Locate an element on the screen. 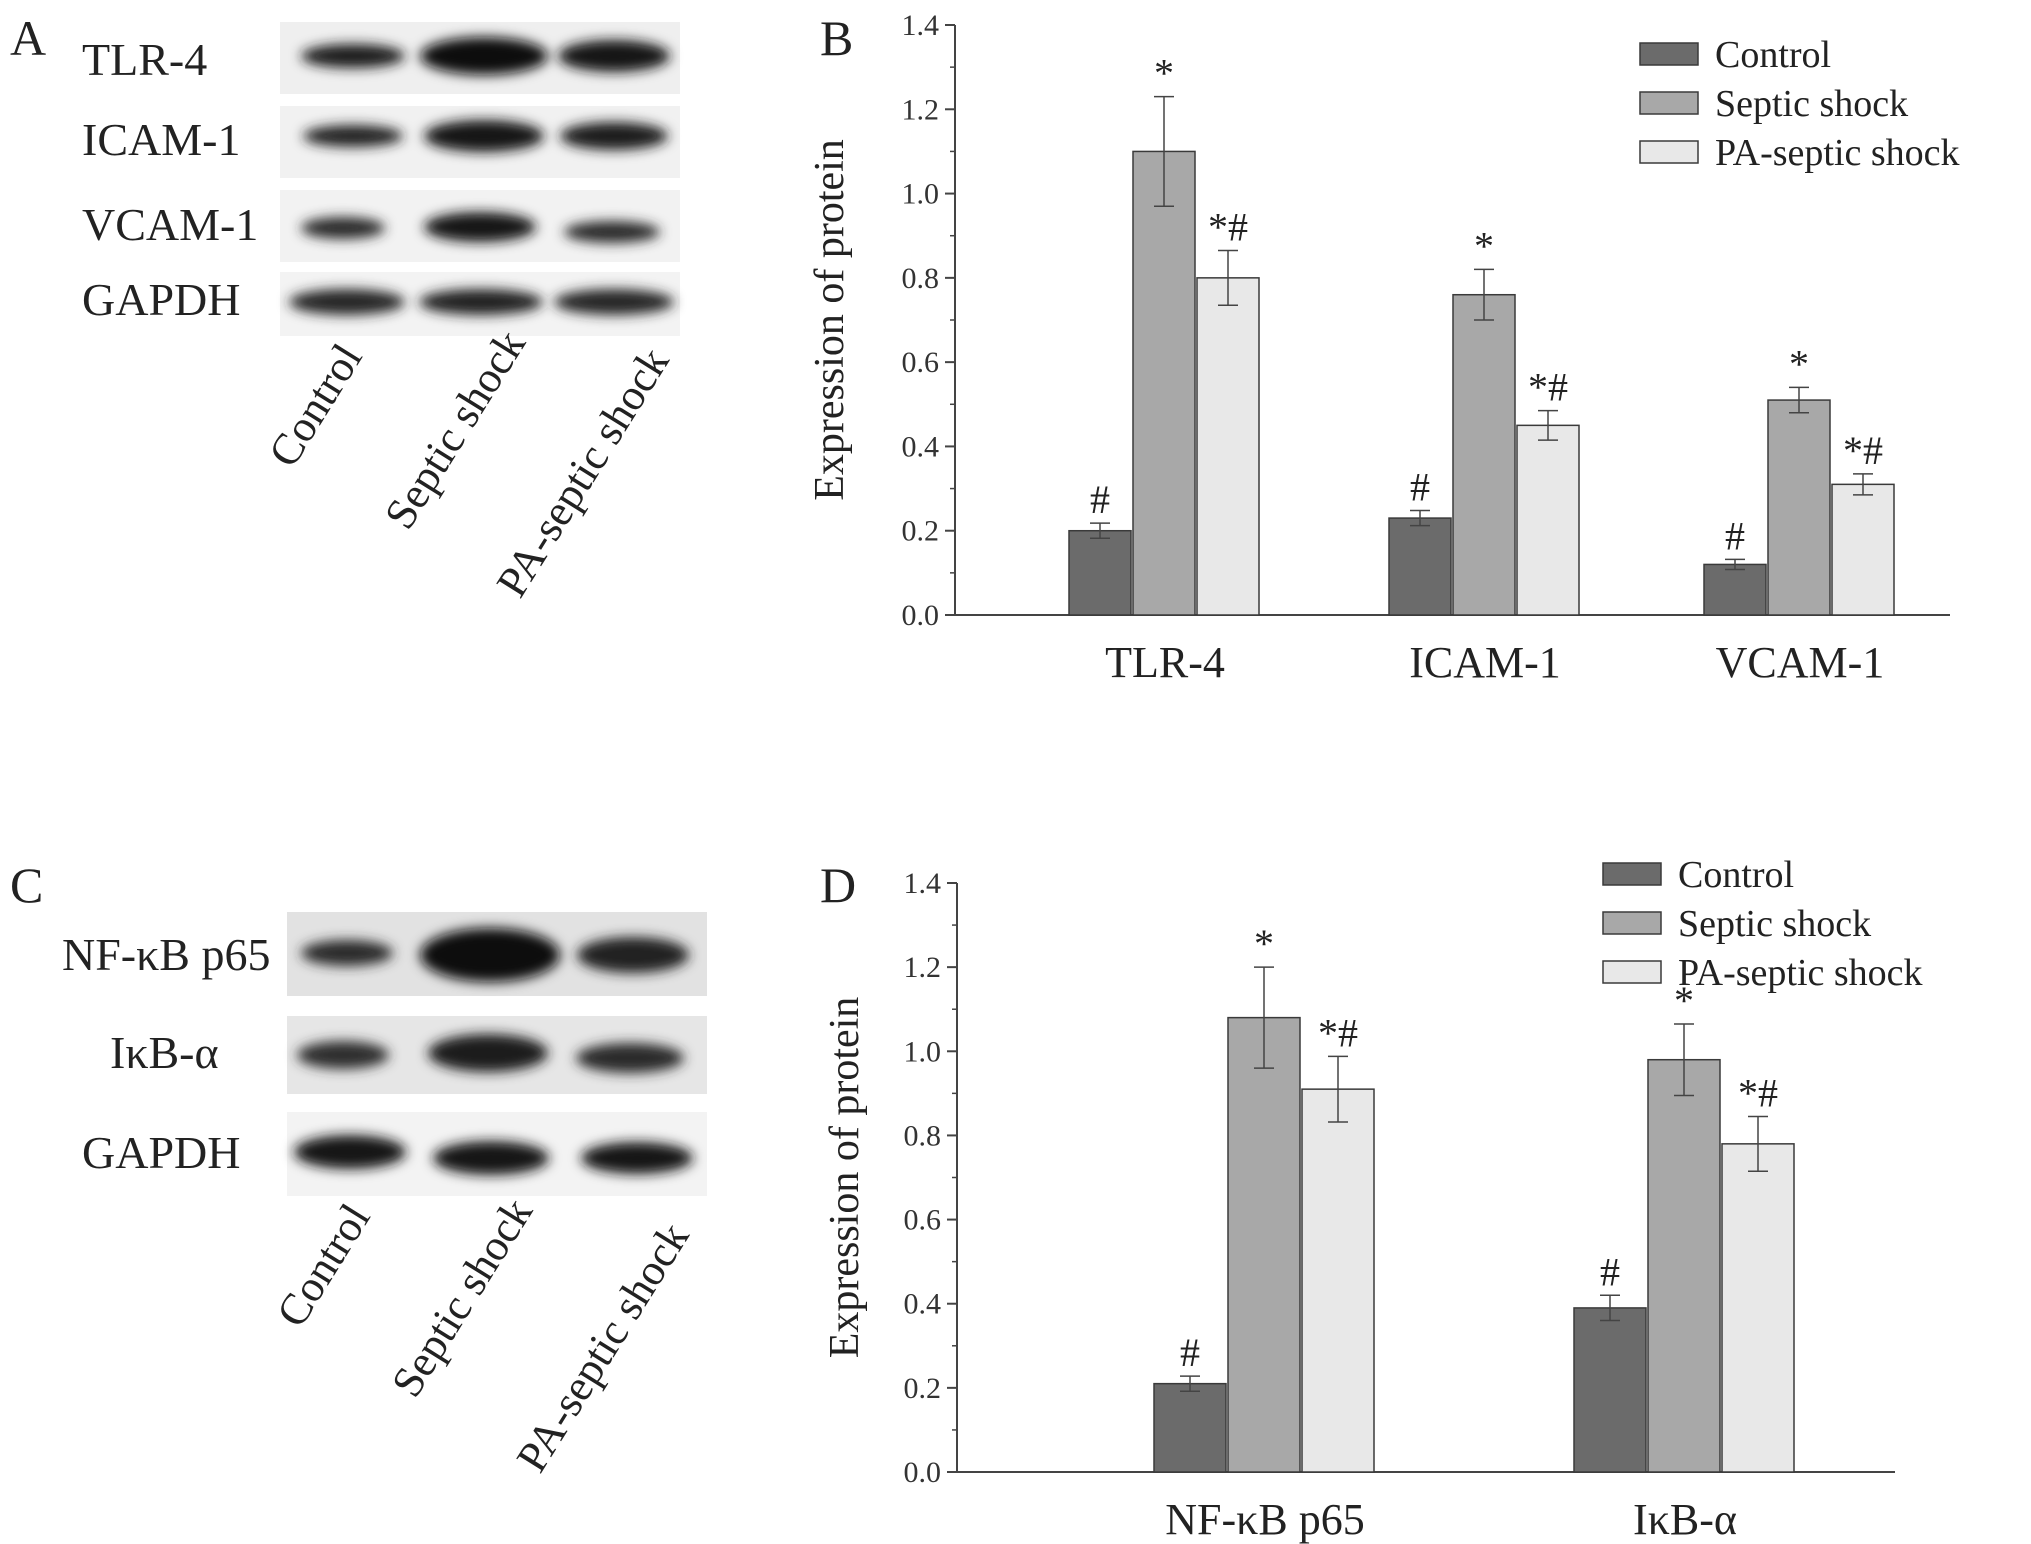 This screenshot has width=2031, height=1544. band-tlr4-septic is located at coordinates (484, 56).